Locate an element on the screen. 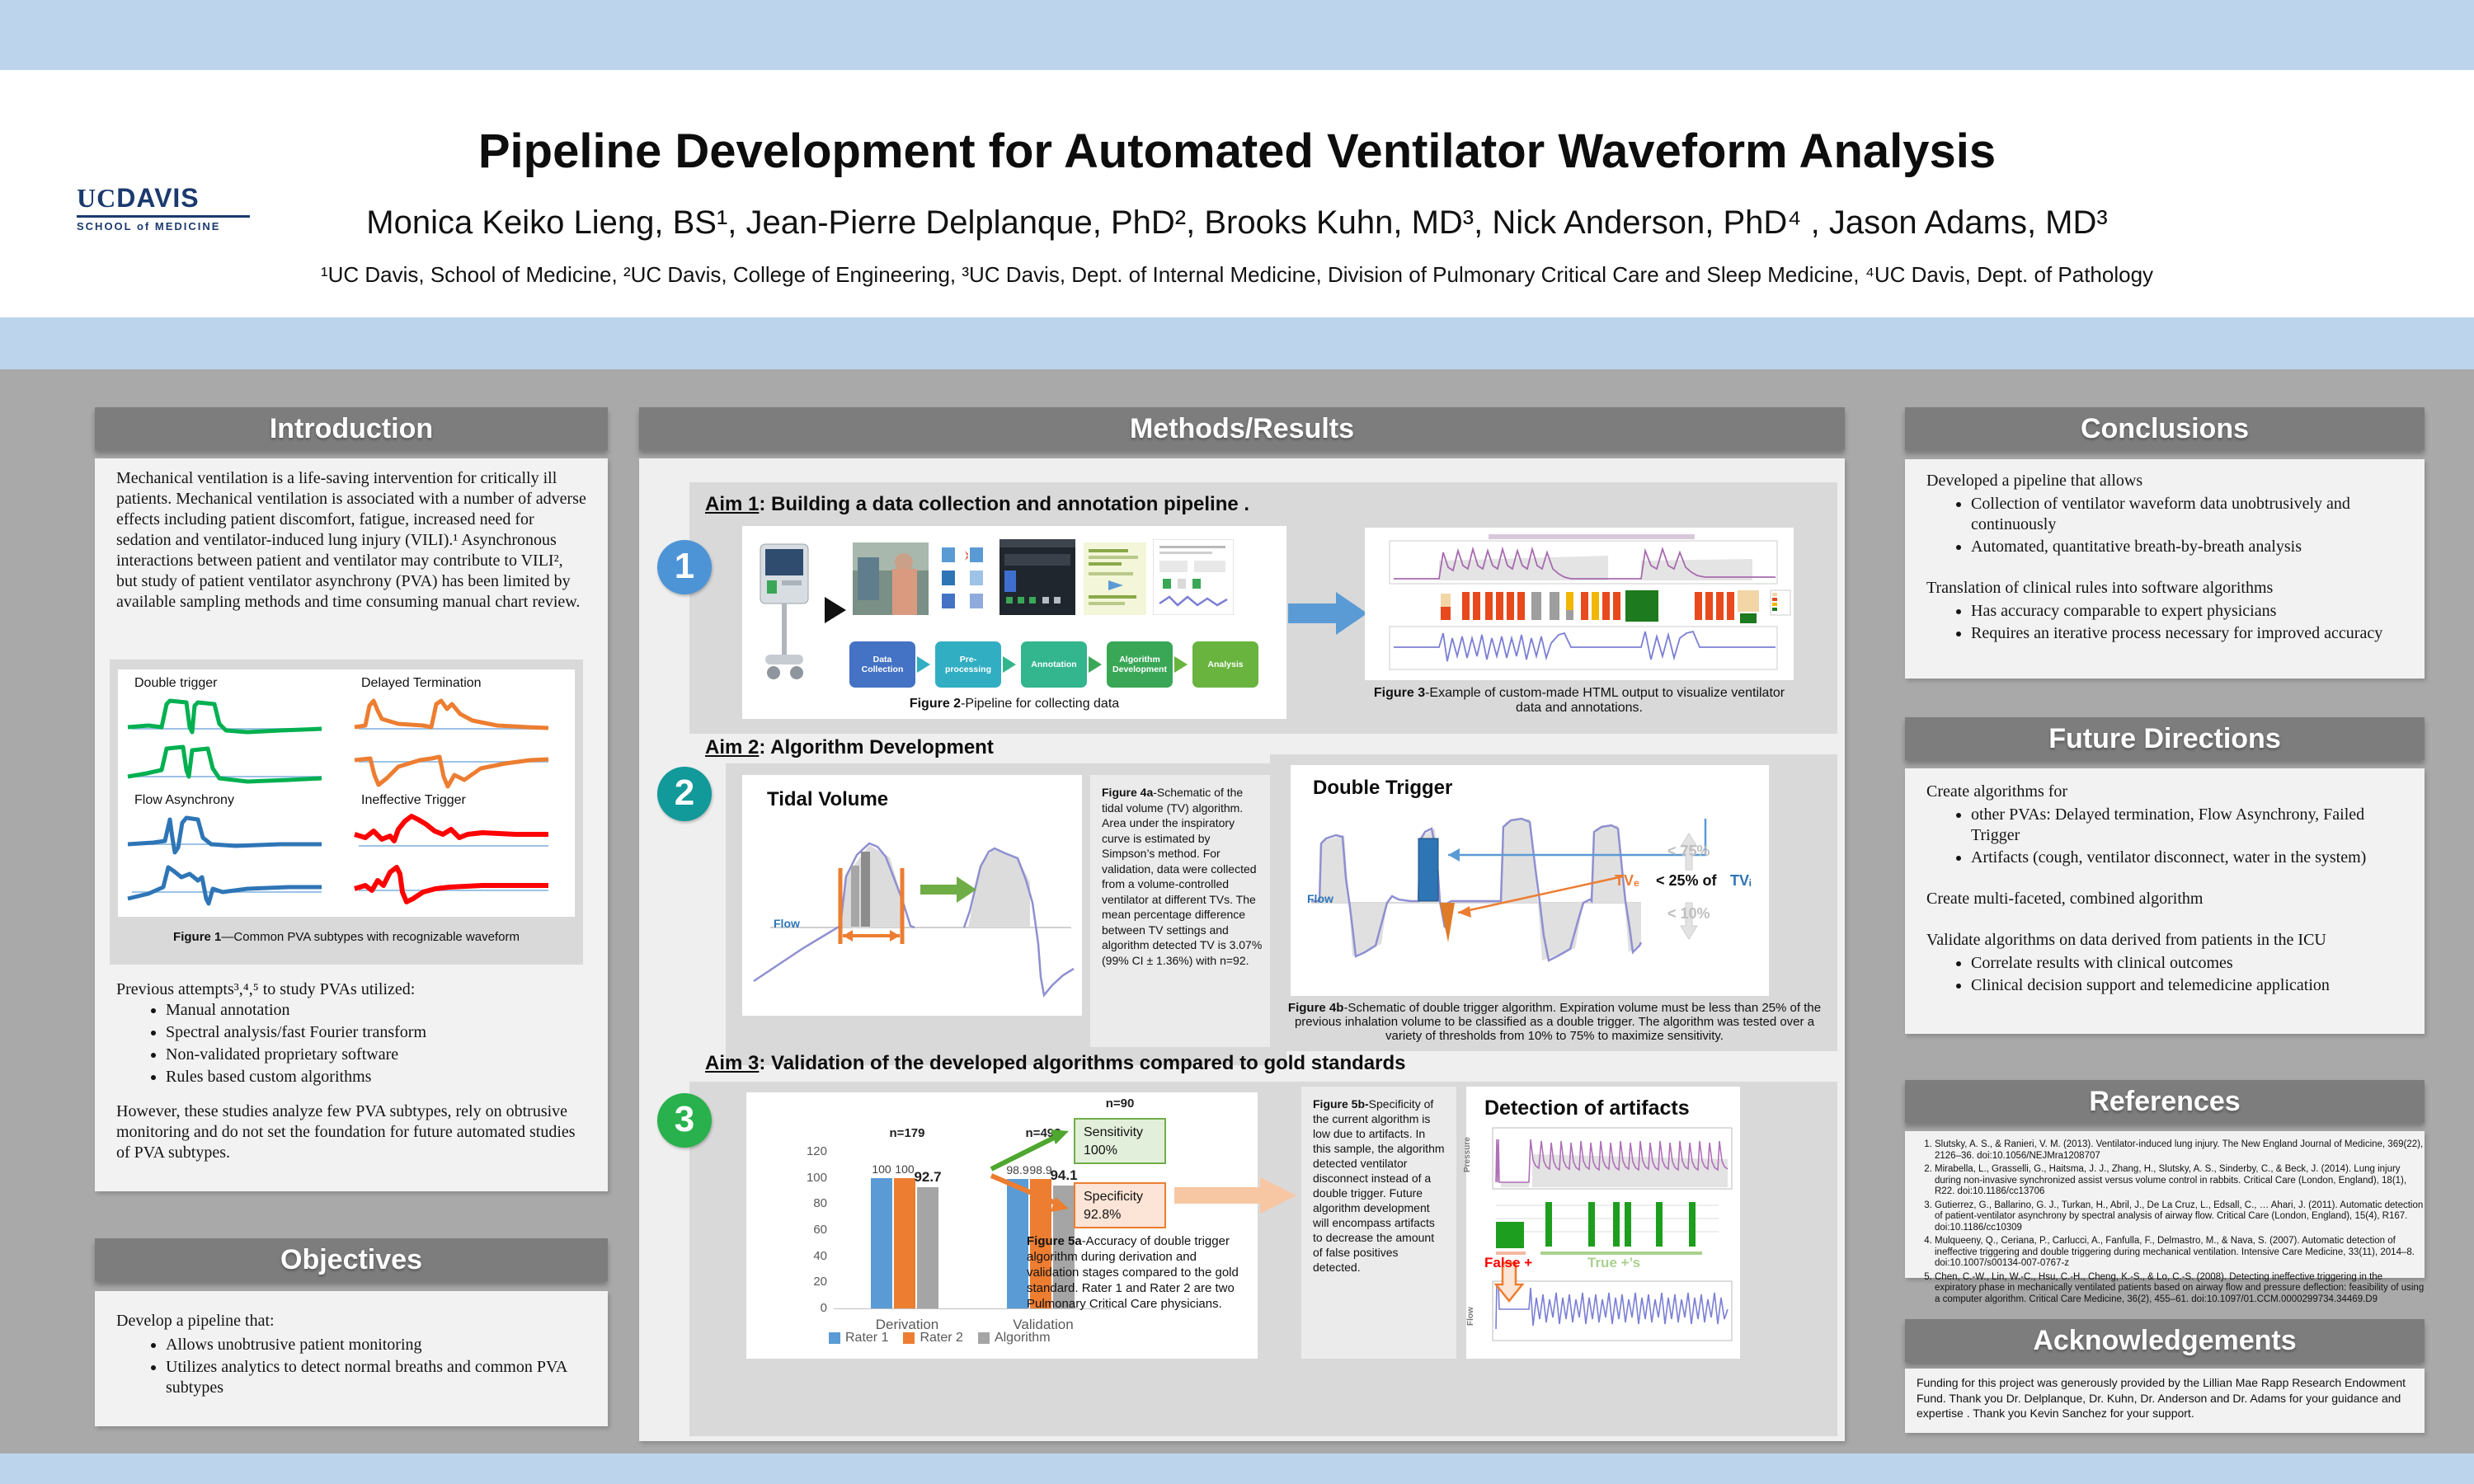 This screenshot has height=1484, width=2474. annotation-screenshot-thumbnail is located at coordinates (1037, 577).